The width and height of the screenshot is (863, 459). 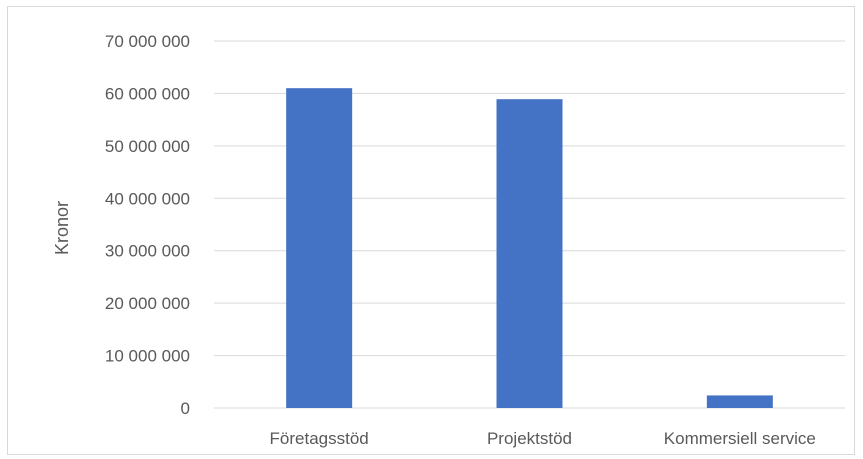 I want to click on y-tick-label: 50 000 000, so click(x=147, y=146).